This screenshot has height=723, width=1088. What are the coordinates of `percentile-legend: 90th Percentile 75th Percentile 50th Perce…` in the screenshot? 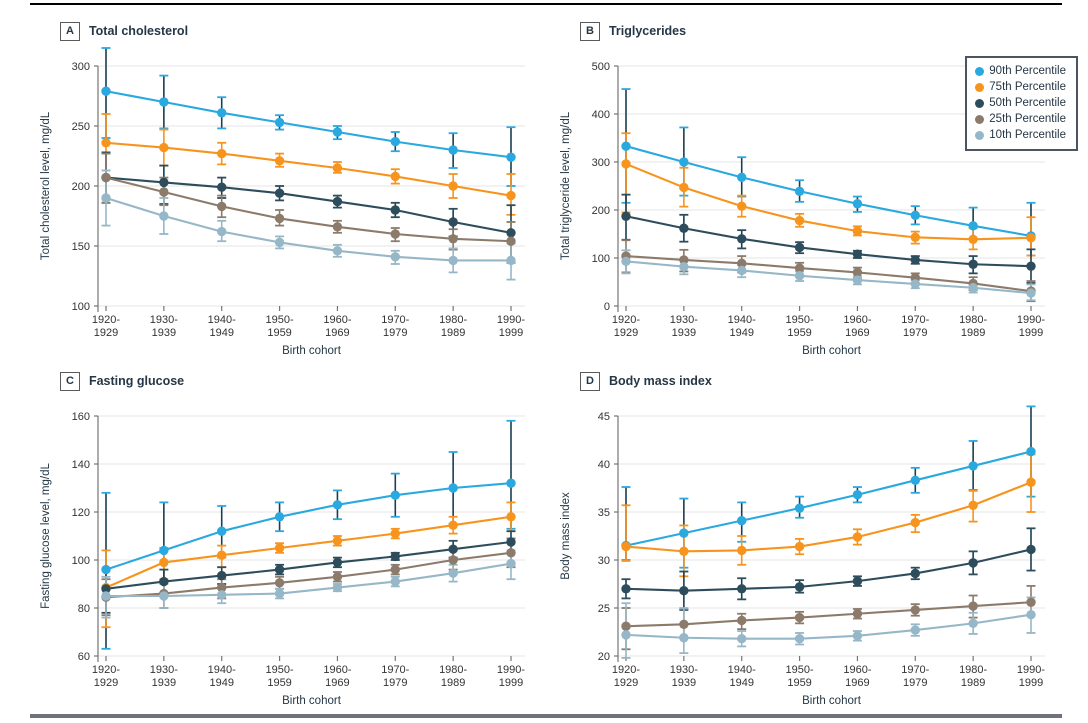 It's located at (1021, 103).